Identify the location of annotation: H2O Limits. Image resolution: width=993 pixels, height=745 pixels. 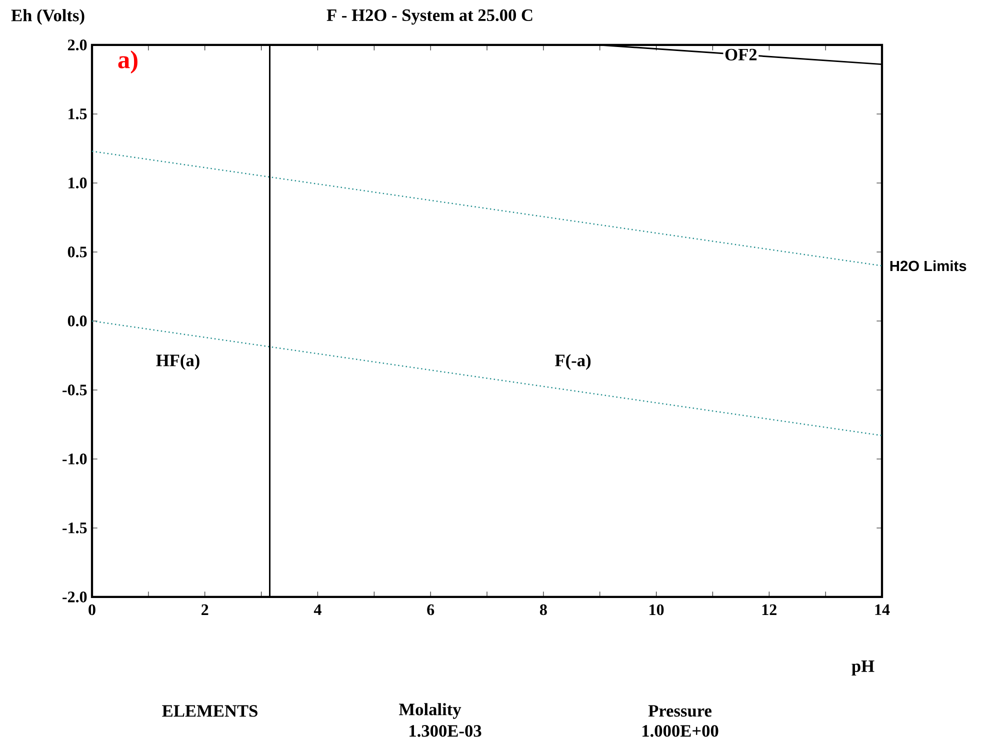
(928, 266).